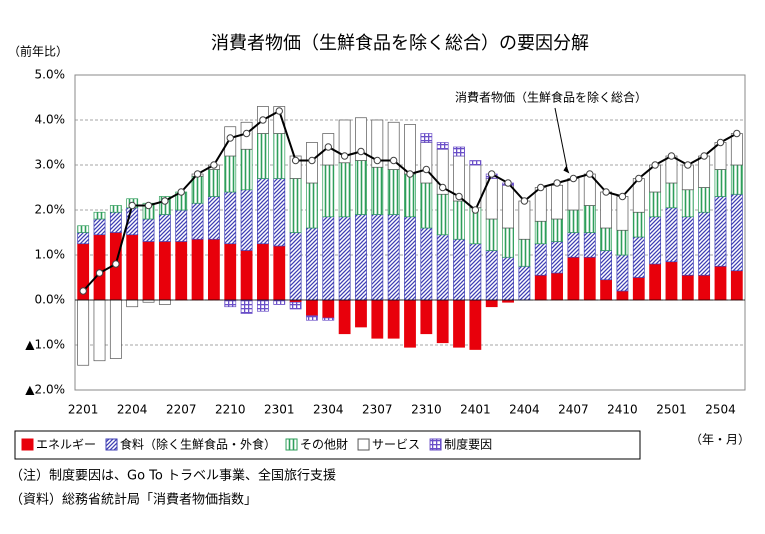 This screenshot has height=534, width=765. What do you see at coordinates (720, 410) in the screenshot?
I see `x-tick-label: 2504` at bounding box center [720, 410].